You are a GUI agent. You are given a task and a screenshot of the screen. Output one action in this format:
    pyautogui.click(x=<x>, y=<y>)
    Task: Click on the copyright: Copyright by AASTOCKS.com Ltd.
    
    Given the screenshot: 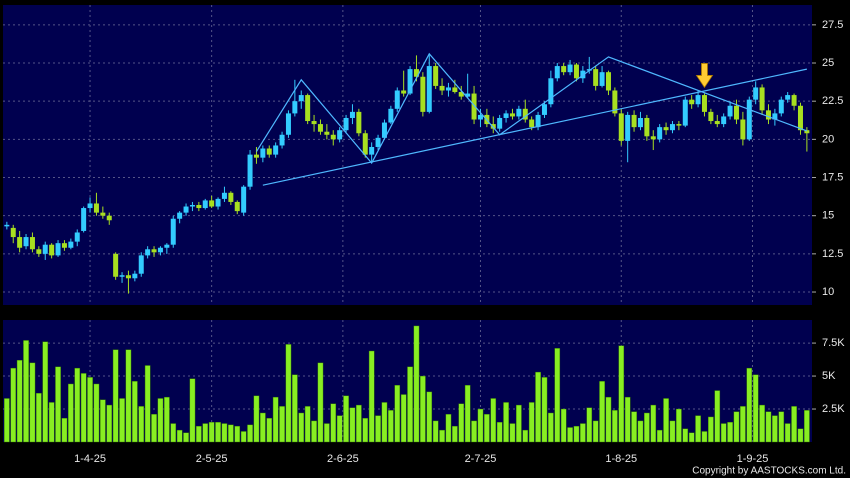 What is the action you would take?
    pyautogui.click(x=769, y=471)
    